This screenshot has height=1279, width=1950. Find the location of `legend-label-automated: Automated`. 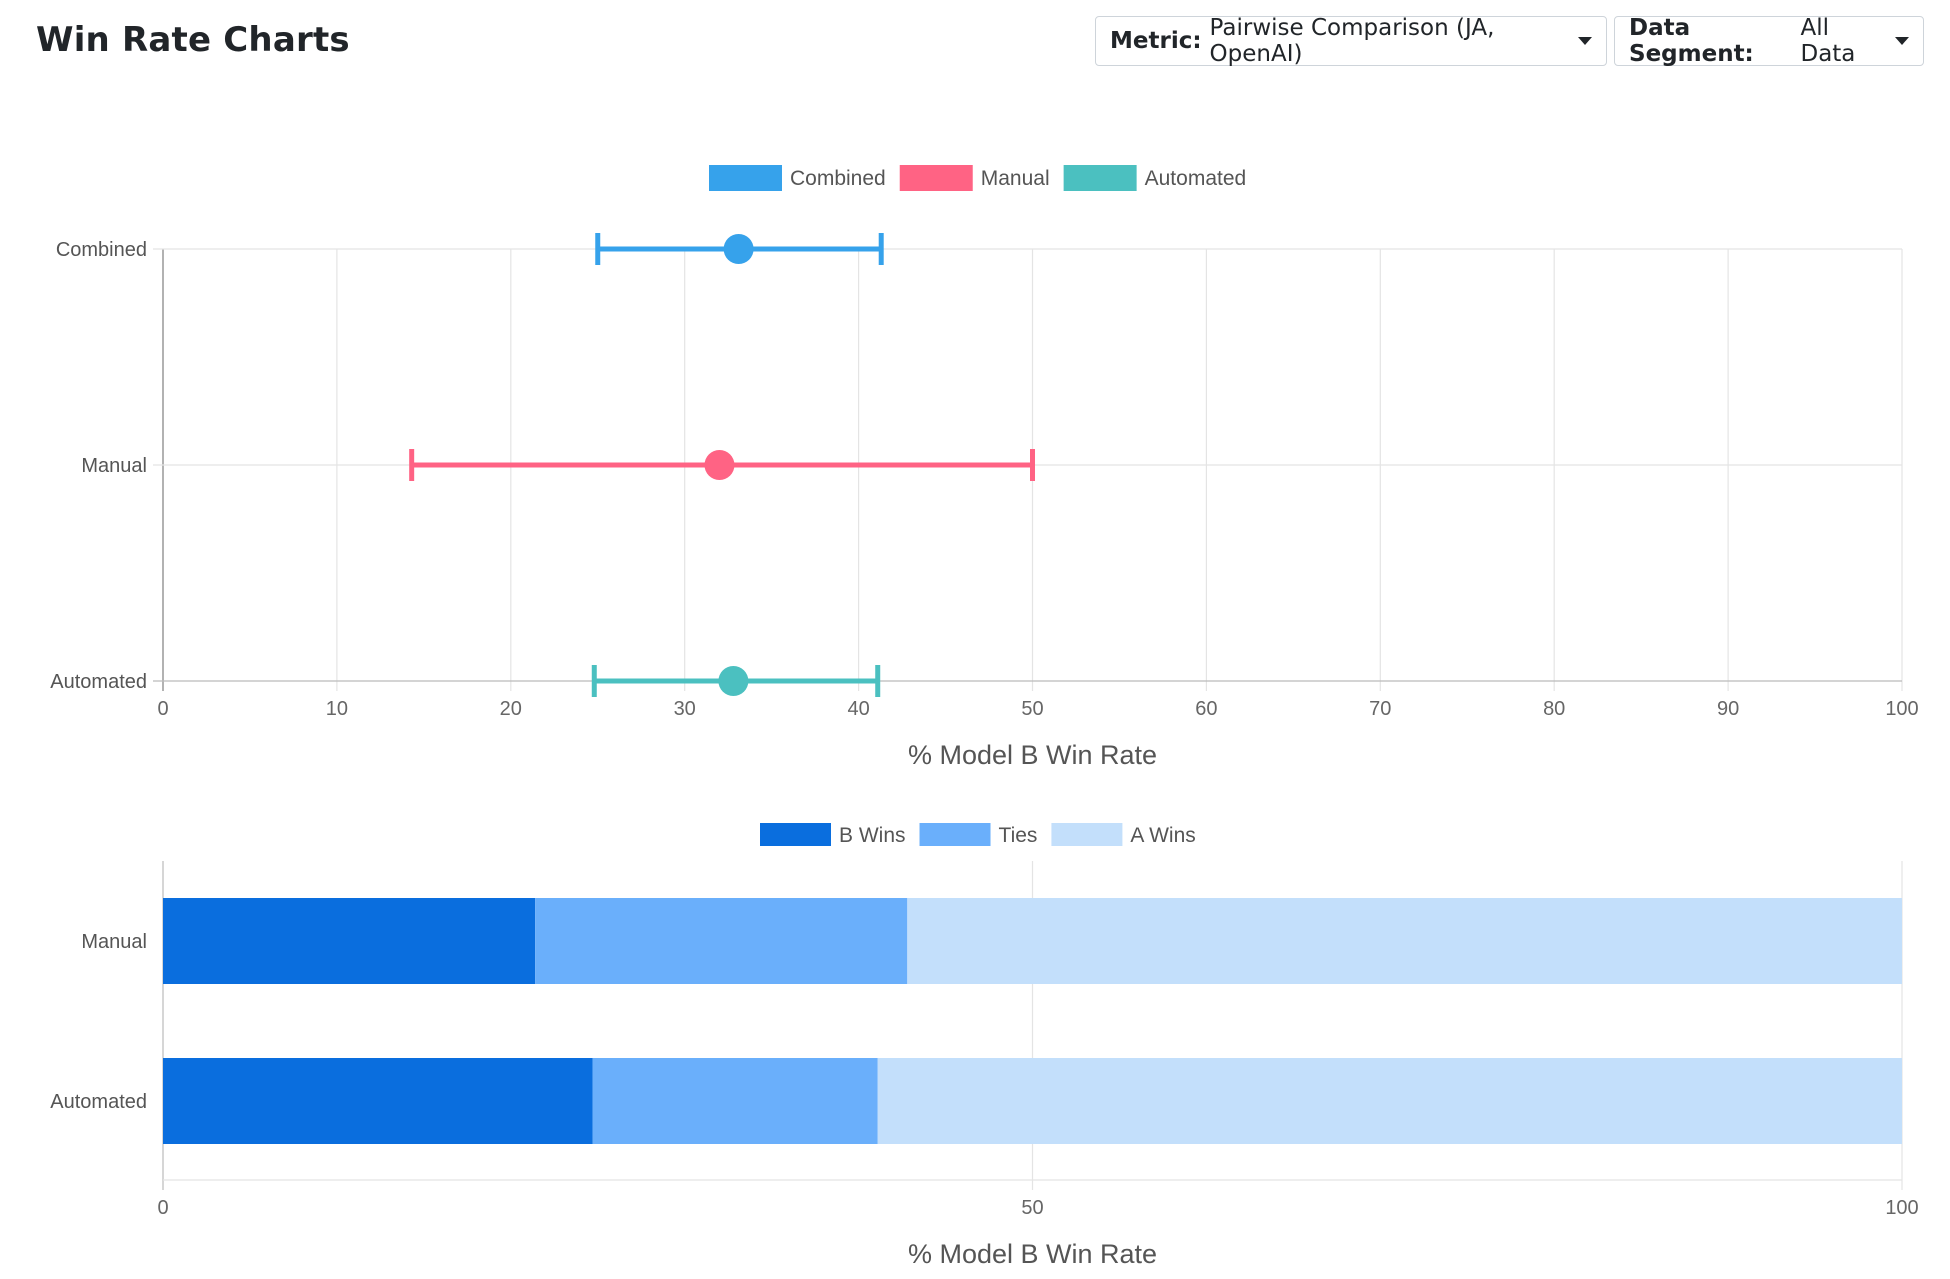

legend-label-automated: Automated is located at coordinates (1196, 178).